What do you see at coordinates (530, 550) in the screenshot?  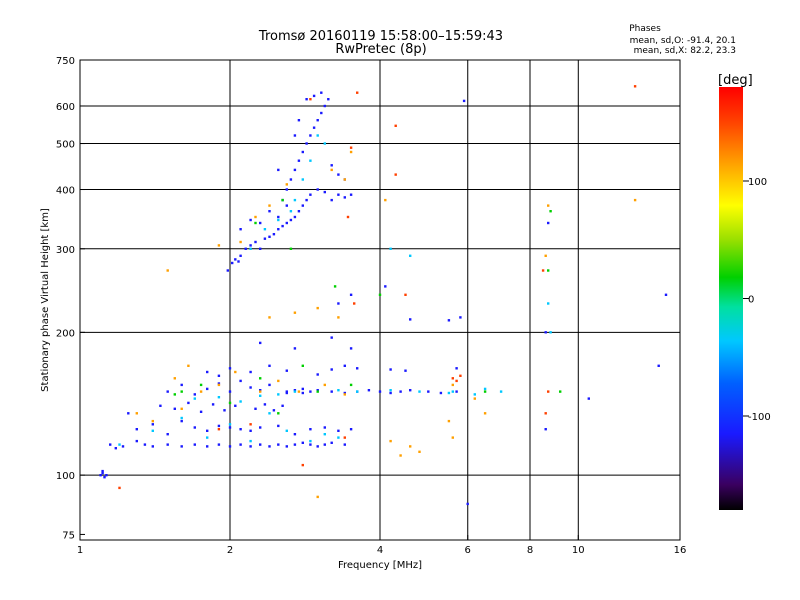 I see `x-tick-label: 8` at bounding box center [530, 550].